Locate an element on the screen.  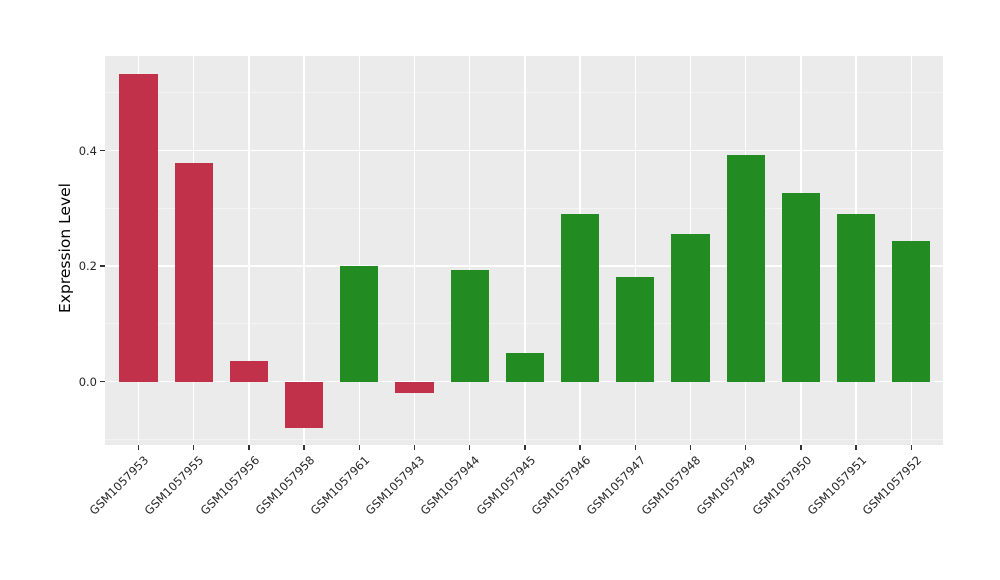
y-axis-label: Expression Level is located at coordinates (65, 248).